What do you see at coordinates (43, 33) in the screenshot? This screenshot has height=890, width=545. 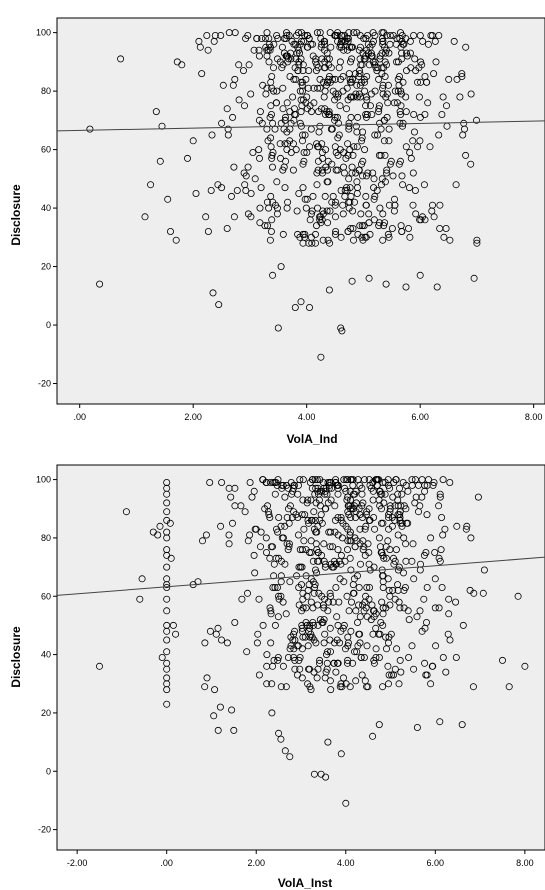 I see `y-tick-label: 100` at bounding box center [43, 33].